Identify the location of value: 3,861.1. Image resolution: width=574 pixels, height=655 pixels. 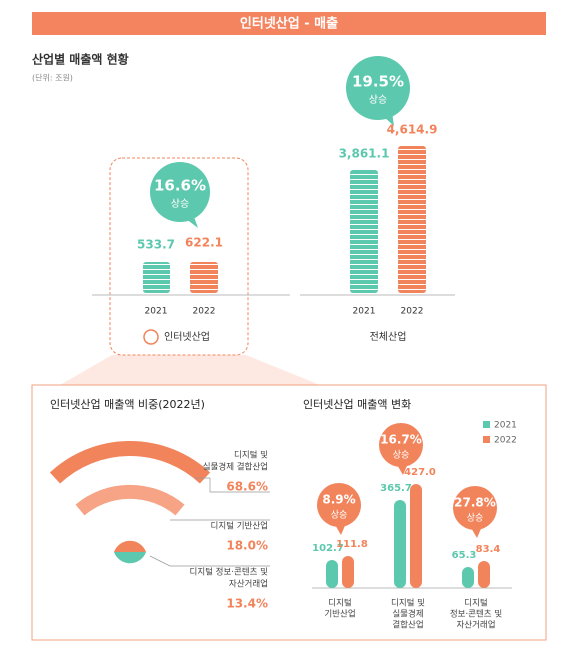
(364, 154).